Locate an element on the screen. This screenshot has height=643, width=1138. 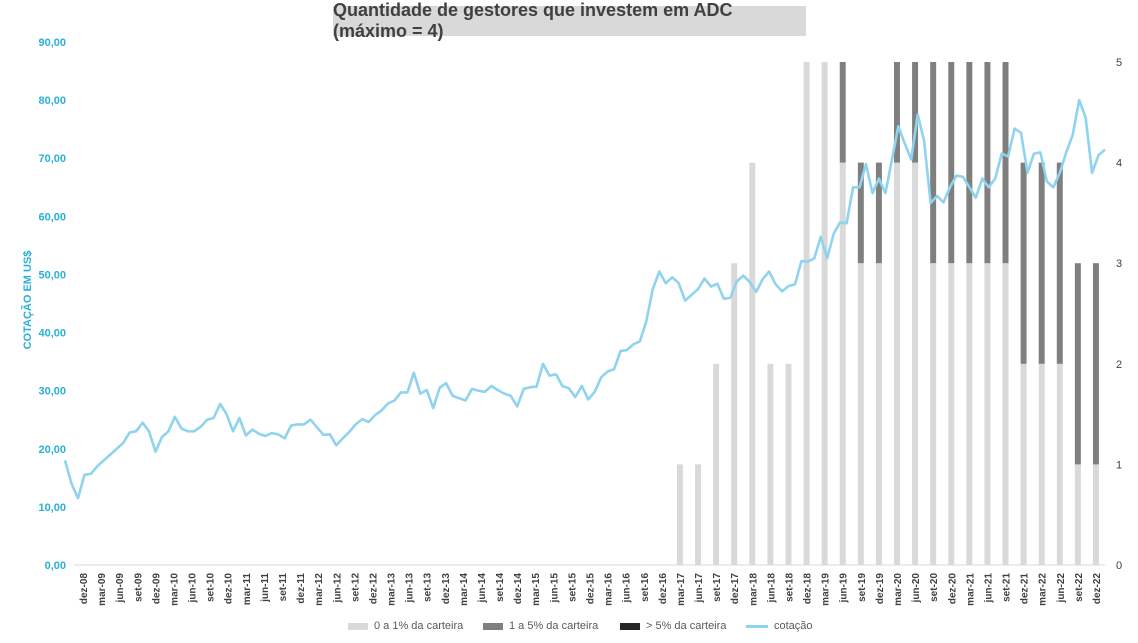
y-right-tick-label: 4 is located at coordinates (1119, 164).